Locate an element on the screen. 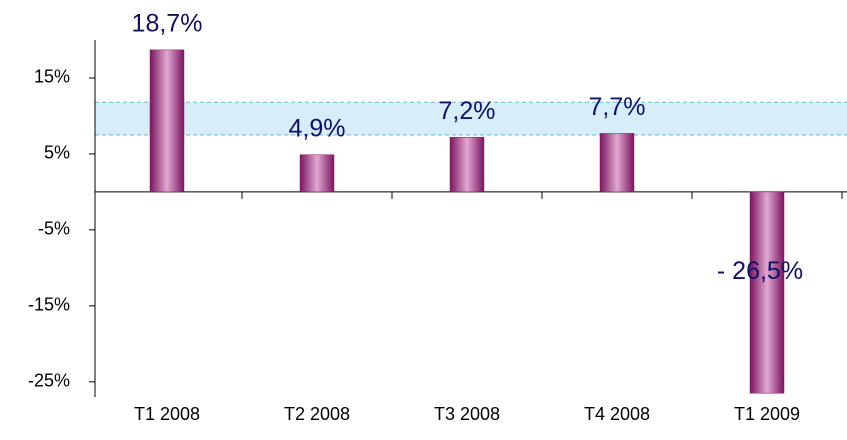 The image size is (847, 440). reference-band is located at coordinates (471, 118).